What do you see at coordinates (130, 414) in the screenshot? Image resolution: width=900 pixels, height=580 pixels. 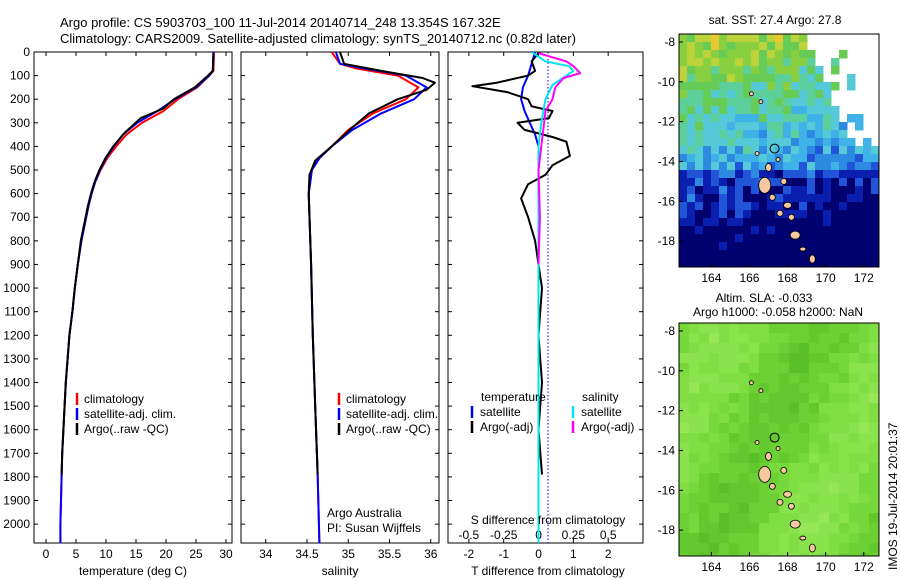 I see `legend-label-satellite: satellite-adj. clim.` at bounding box center [130, 414].